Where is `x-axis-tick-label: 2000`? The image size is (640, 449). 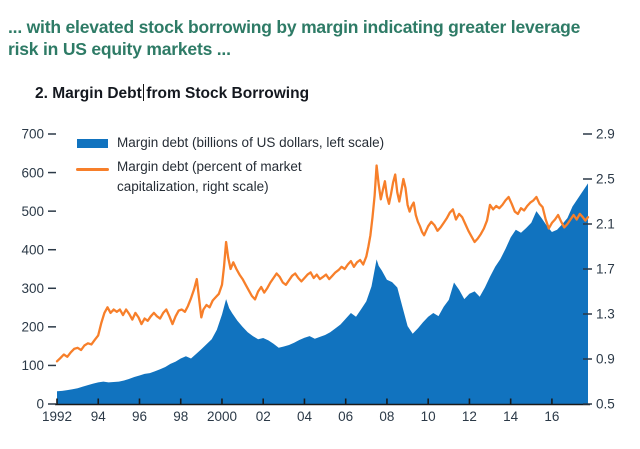 x-axis-tick-label: 2000 is located at coordinates (222, 416).